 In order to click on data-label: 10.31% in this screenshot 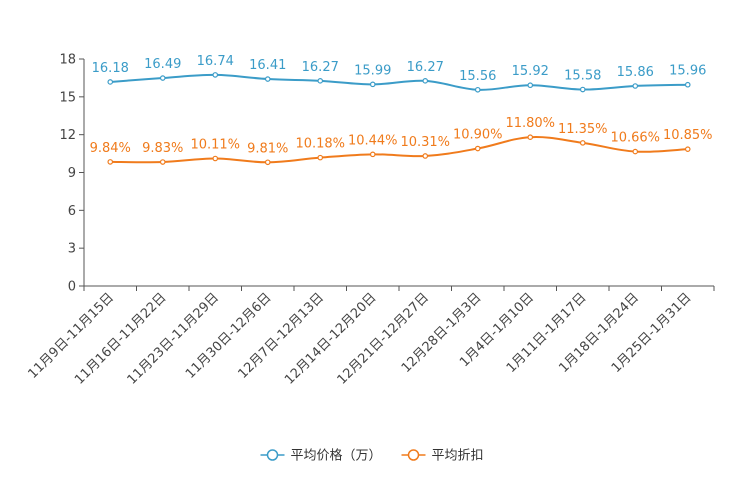, I will do `click(425, 142)`.